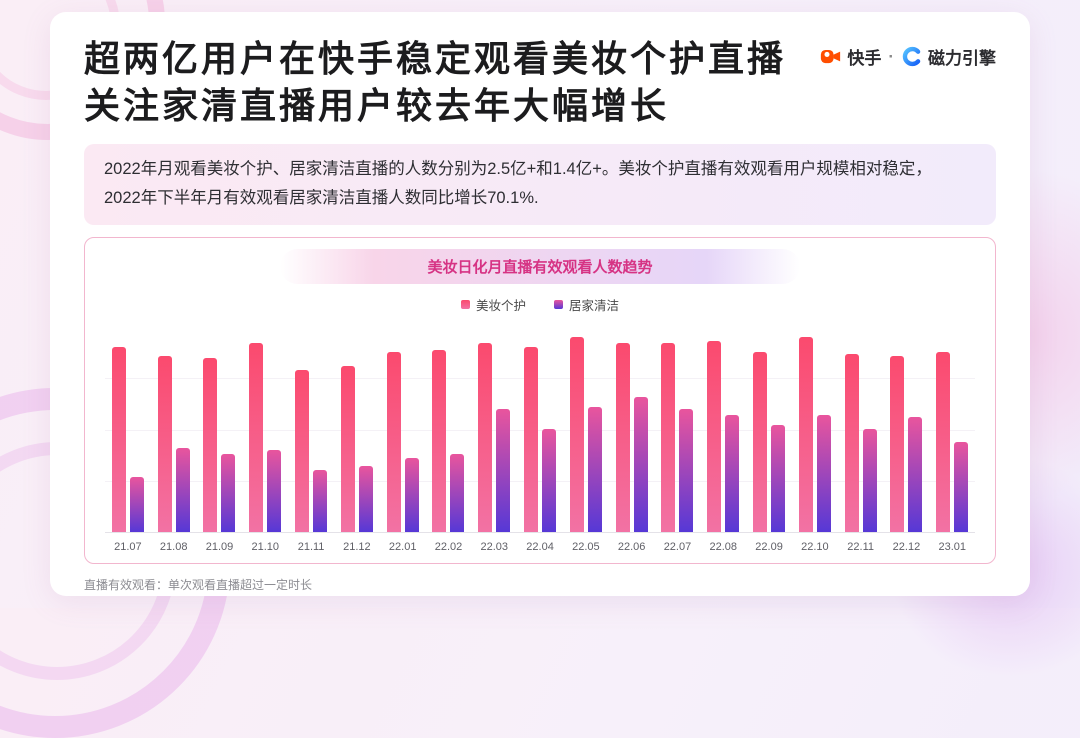  I want to click on legend-item-cleaning: 居家清洁, so click(586, 304).